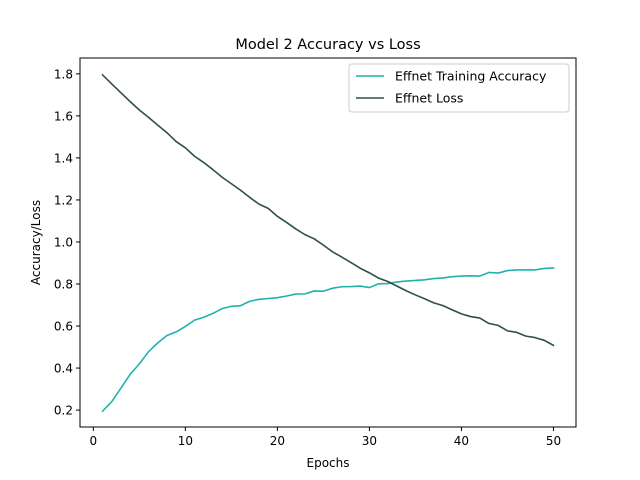  What do you see at coordinates (63, 74) in the screenshot?
I see `y-tick-label: 1.8` at bounding box center [63, 74].